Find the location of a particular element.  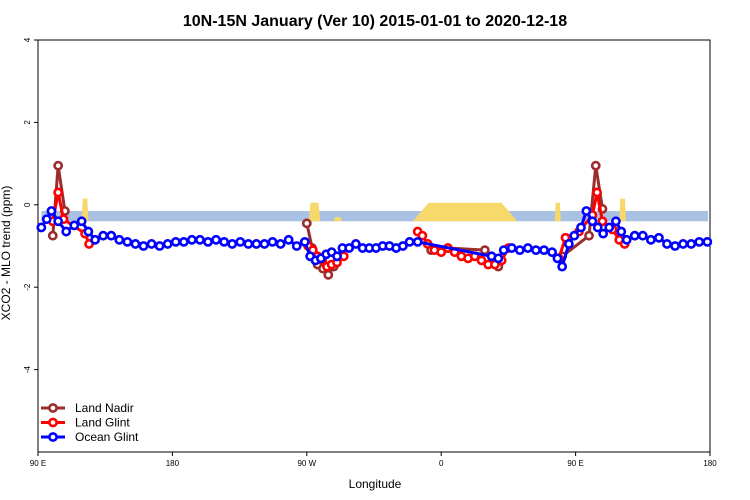

y-axis: -4 -2 0 2 4 is located at coordinates (30, 205).